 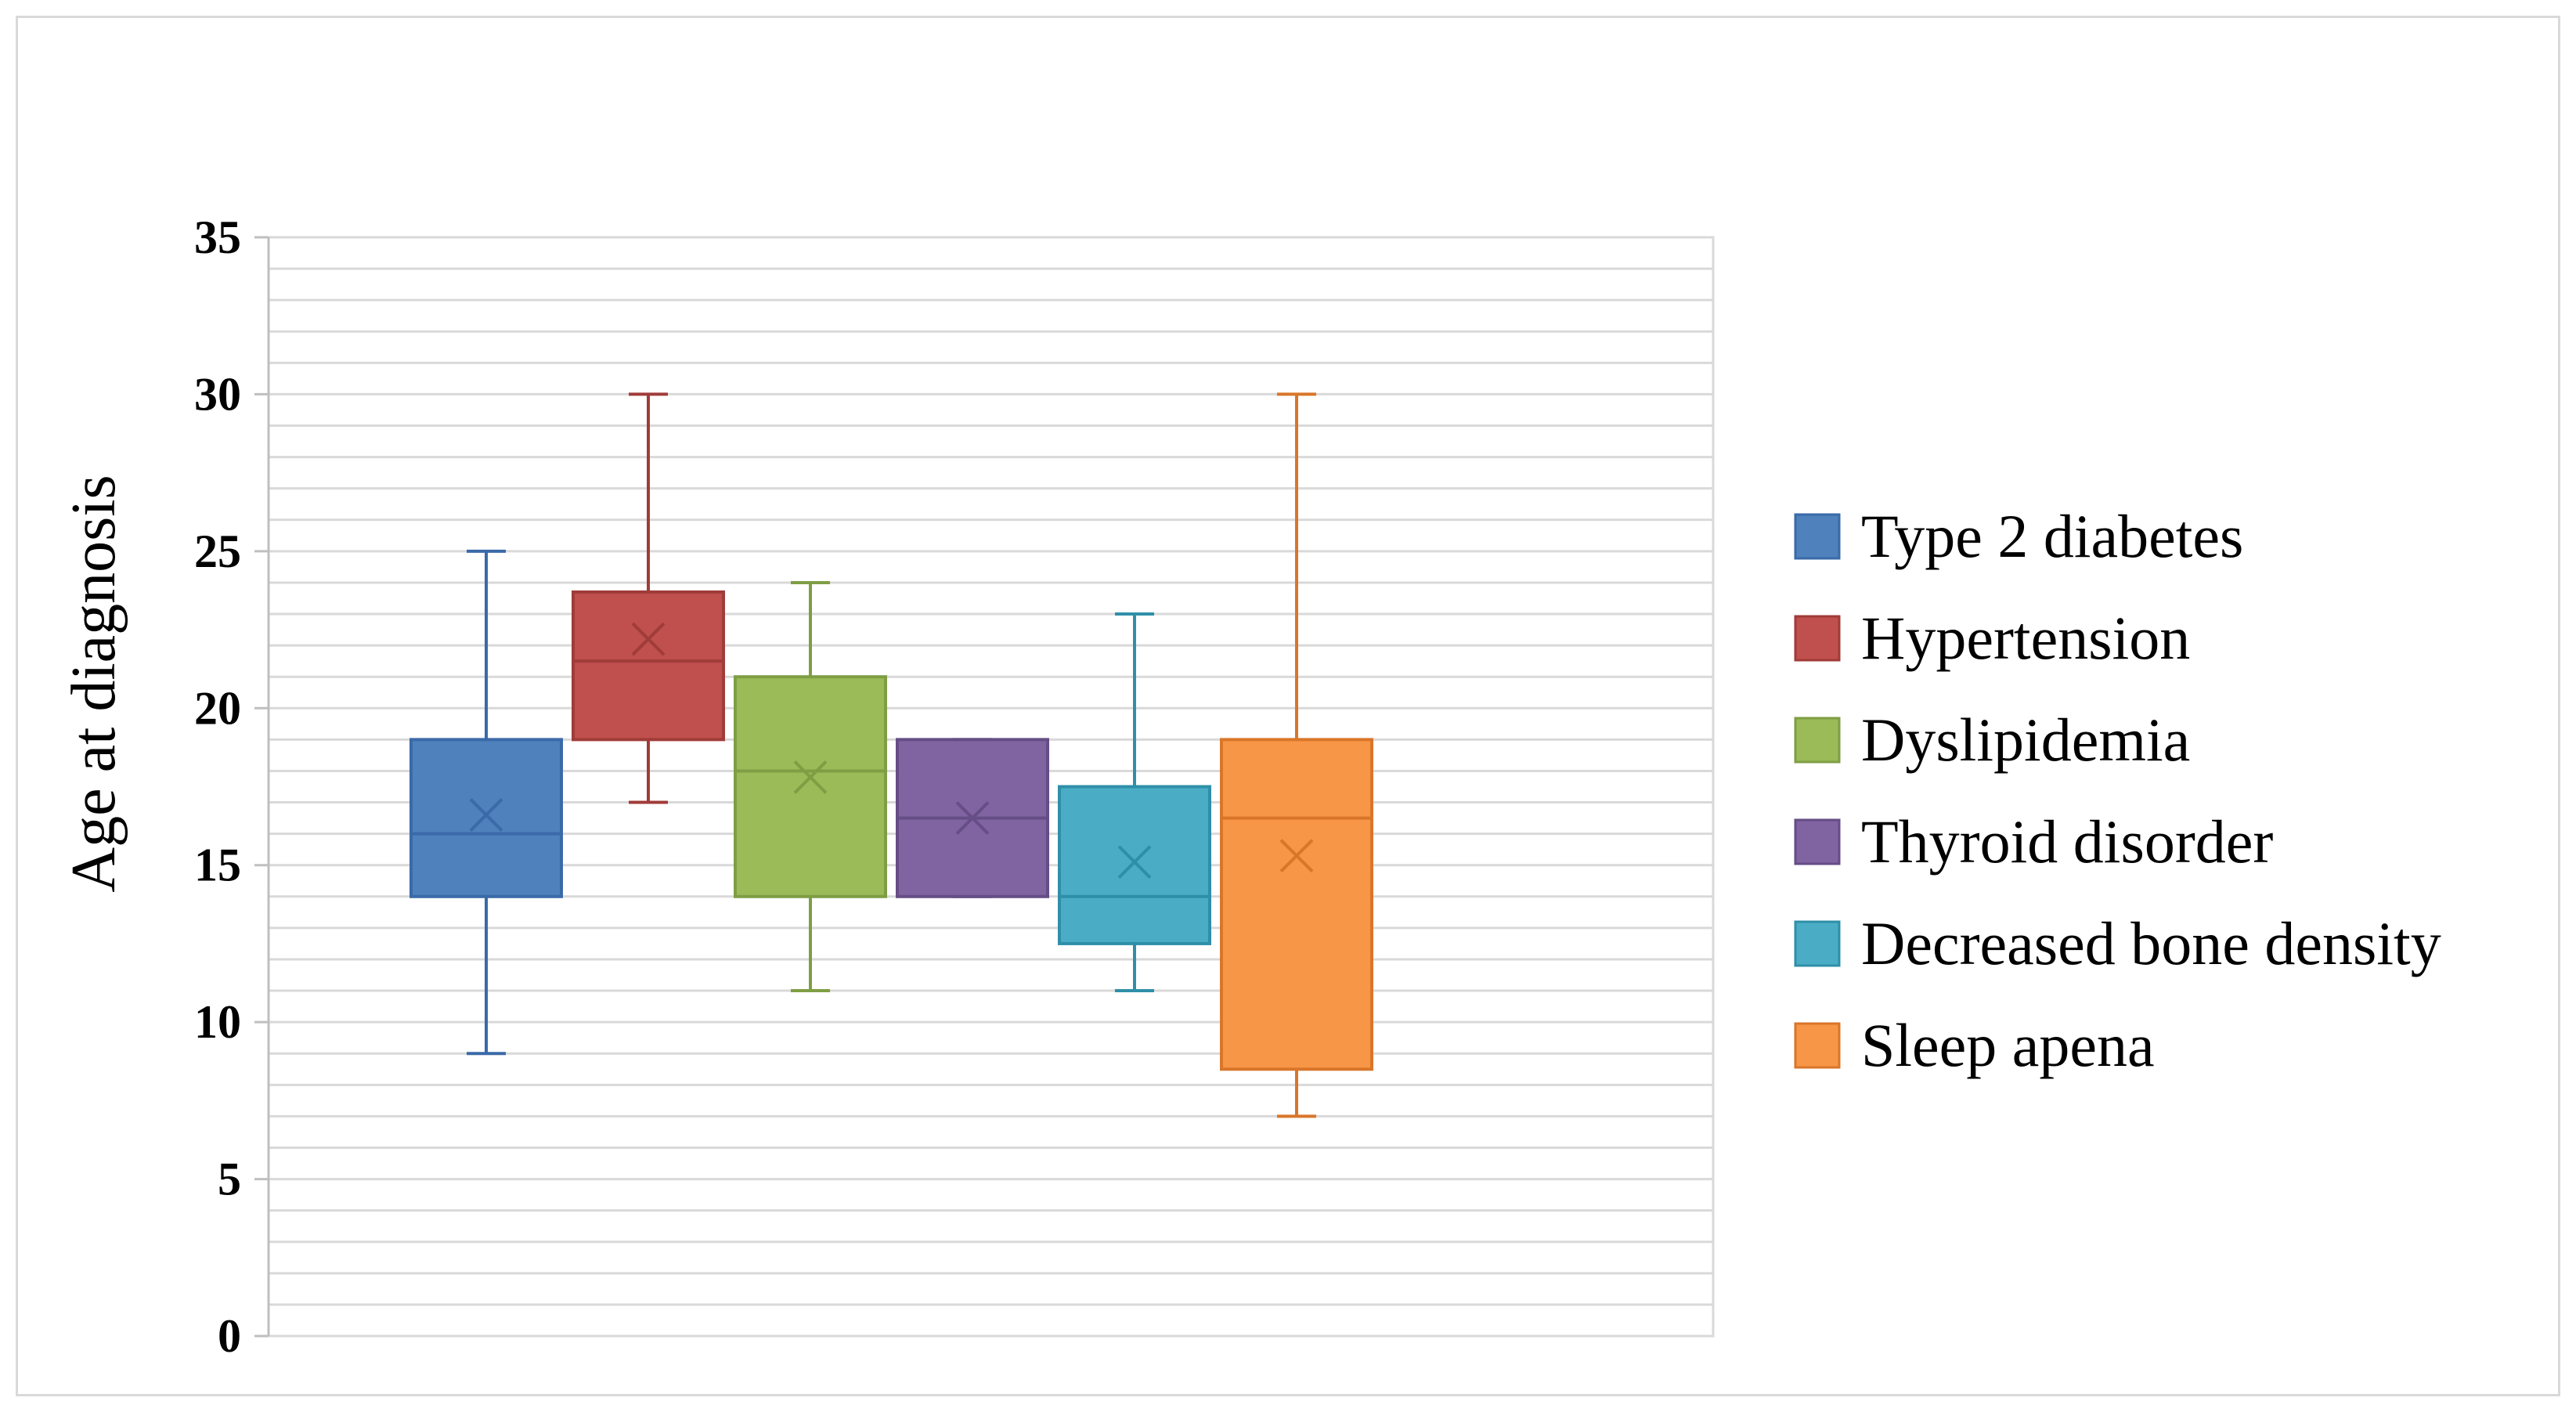 I want to click on legend-label: Sleep apena, so click(x=2008, y=1045).